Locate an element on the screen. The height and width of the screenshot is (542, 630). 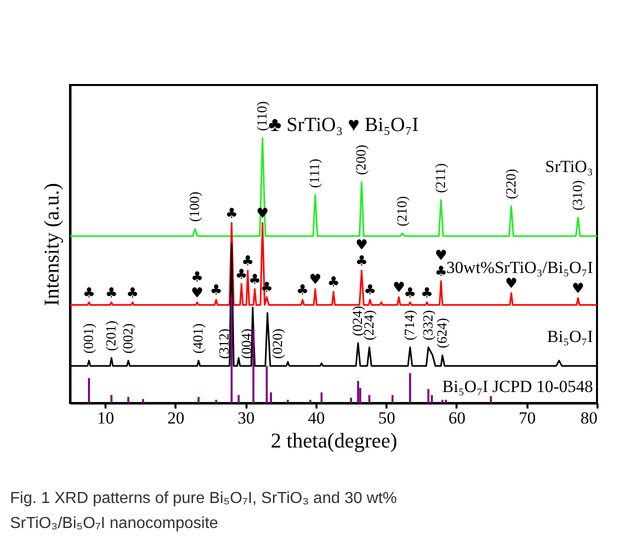
annotation: (111) is located at coordinates (316, 173).